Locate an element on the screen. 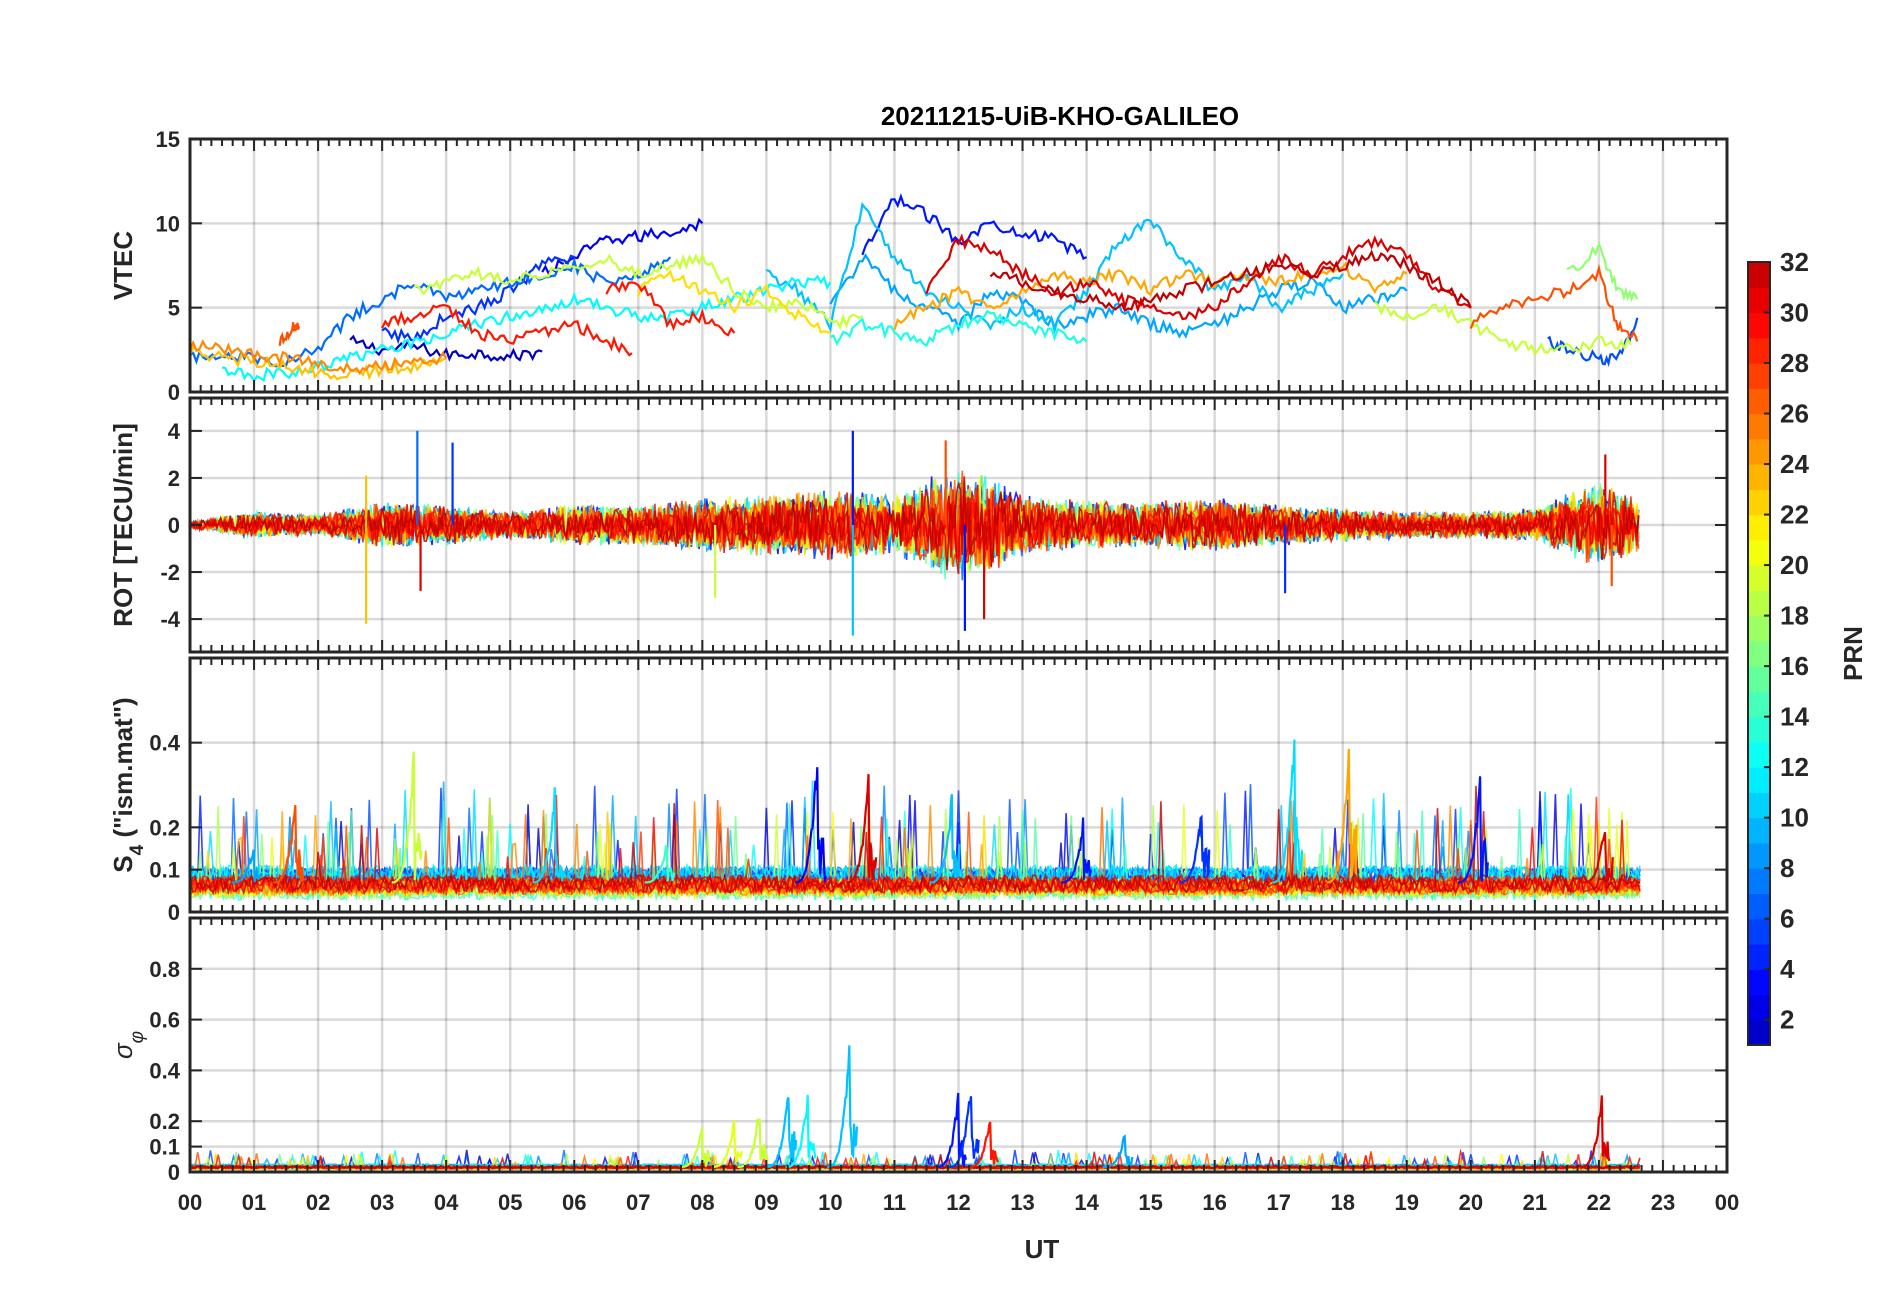 This screenshot has width=1902, height=1292. y-tick-label: 4 is located at coordinates (174, 431).